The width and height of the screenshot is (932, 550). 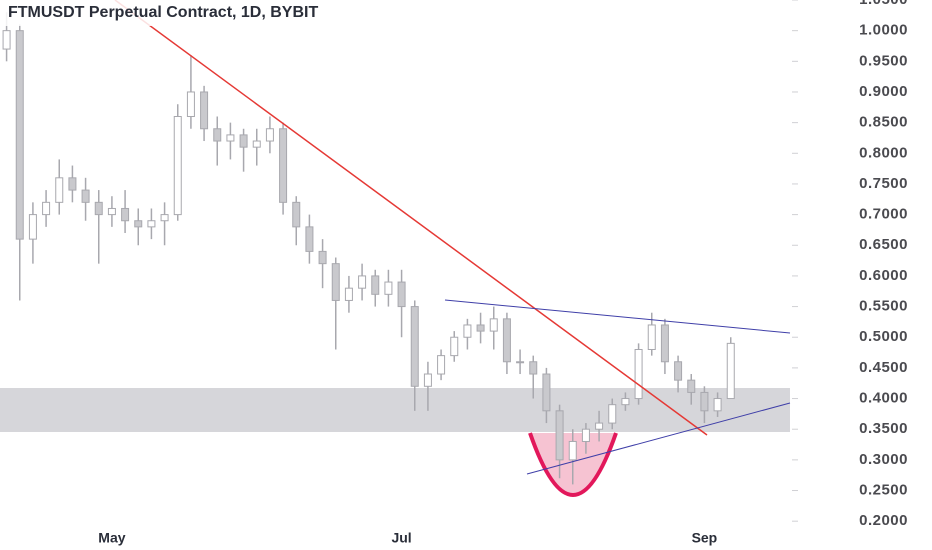 What do you see at coordinates (163, 12) in the screenshot?
I see `chart-title: FTMUSDT Perpetual Contract, 1D, BYBIT` at bounding box center [163, 12].